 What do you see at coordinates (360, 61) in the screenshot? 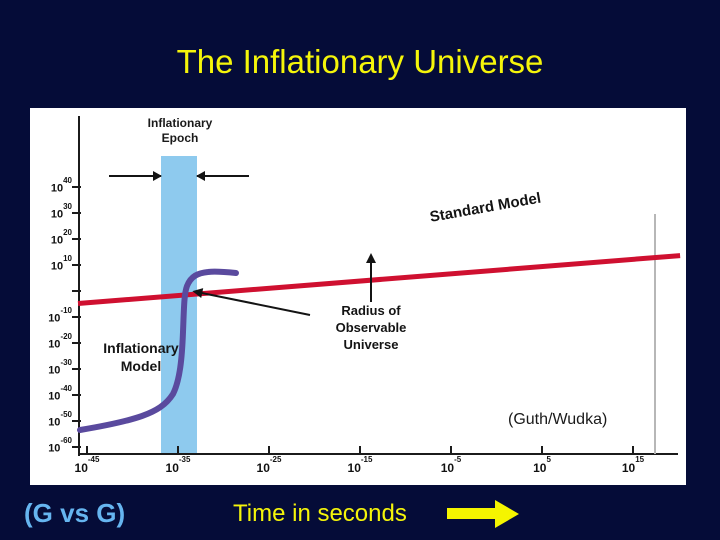
I see `page-title: The Inflationary Universe` at bounding box center [360, 61].